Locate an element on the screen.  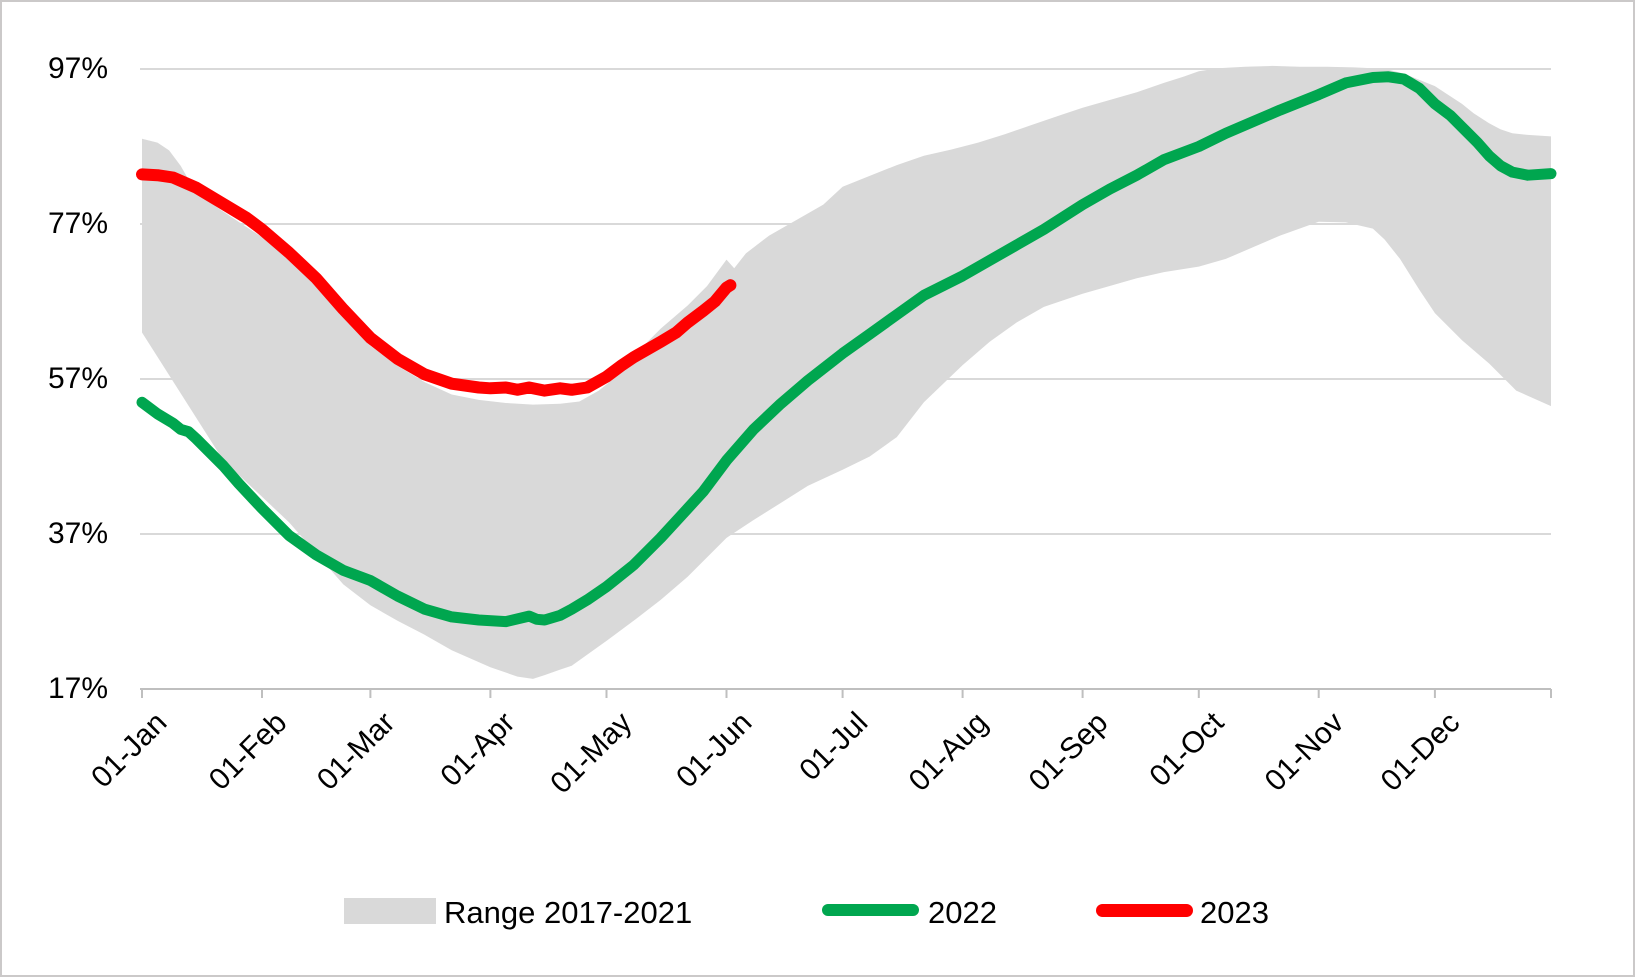
x-axis-label-01-Feb: 01-Feb is located at coordinates (248, 751).